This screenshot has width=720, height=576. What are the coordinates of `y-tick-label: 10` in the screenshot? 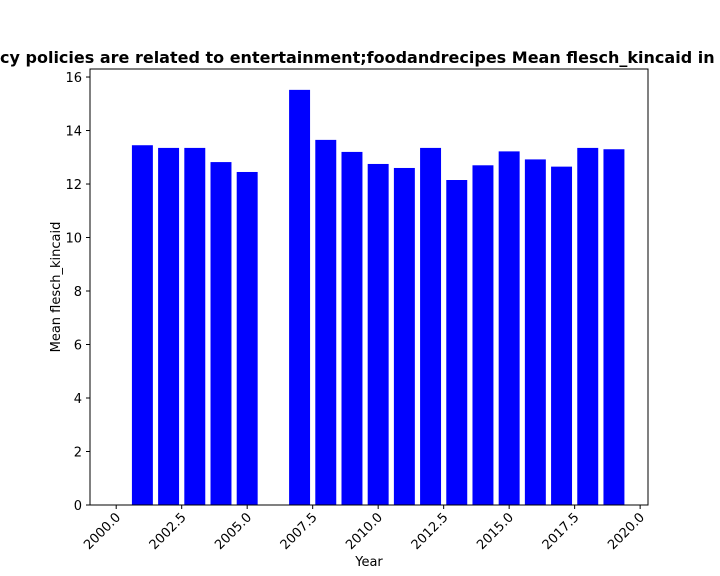 It's located at (73, 239).